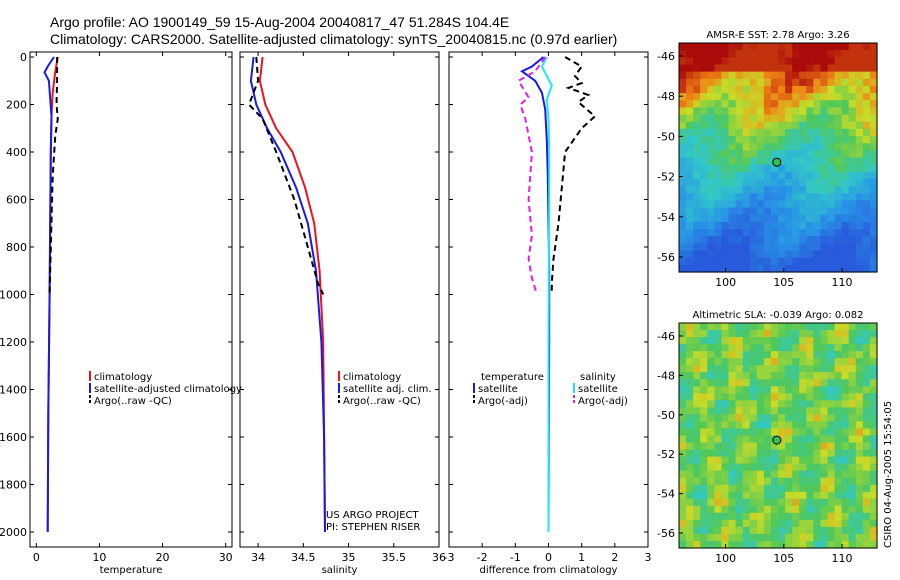  I want to click on x-tick-label: -2, so click(482, 557).